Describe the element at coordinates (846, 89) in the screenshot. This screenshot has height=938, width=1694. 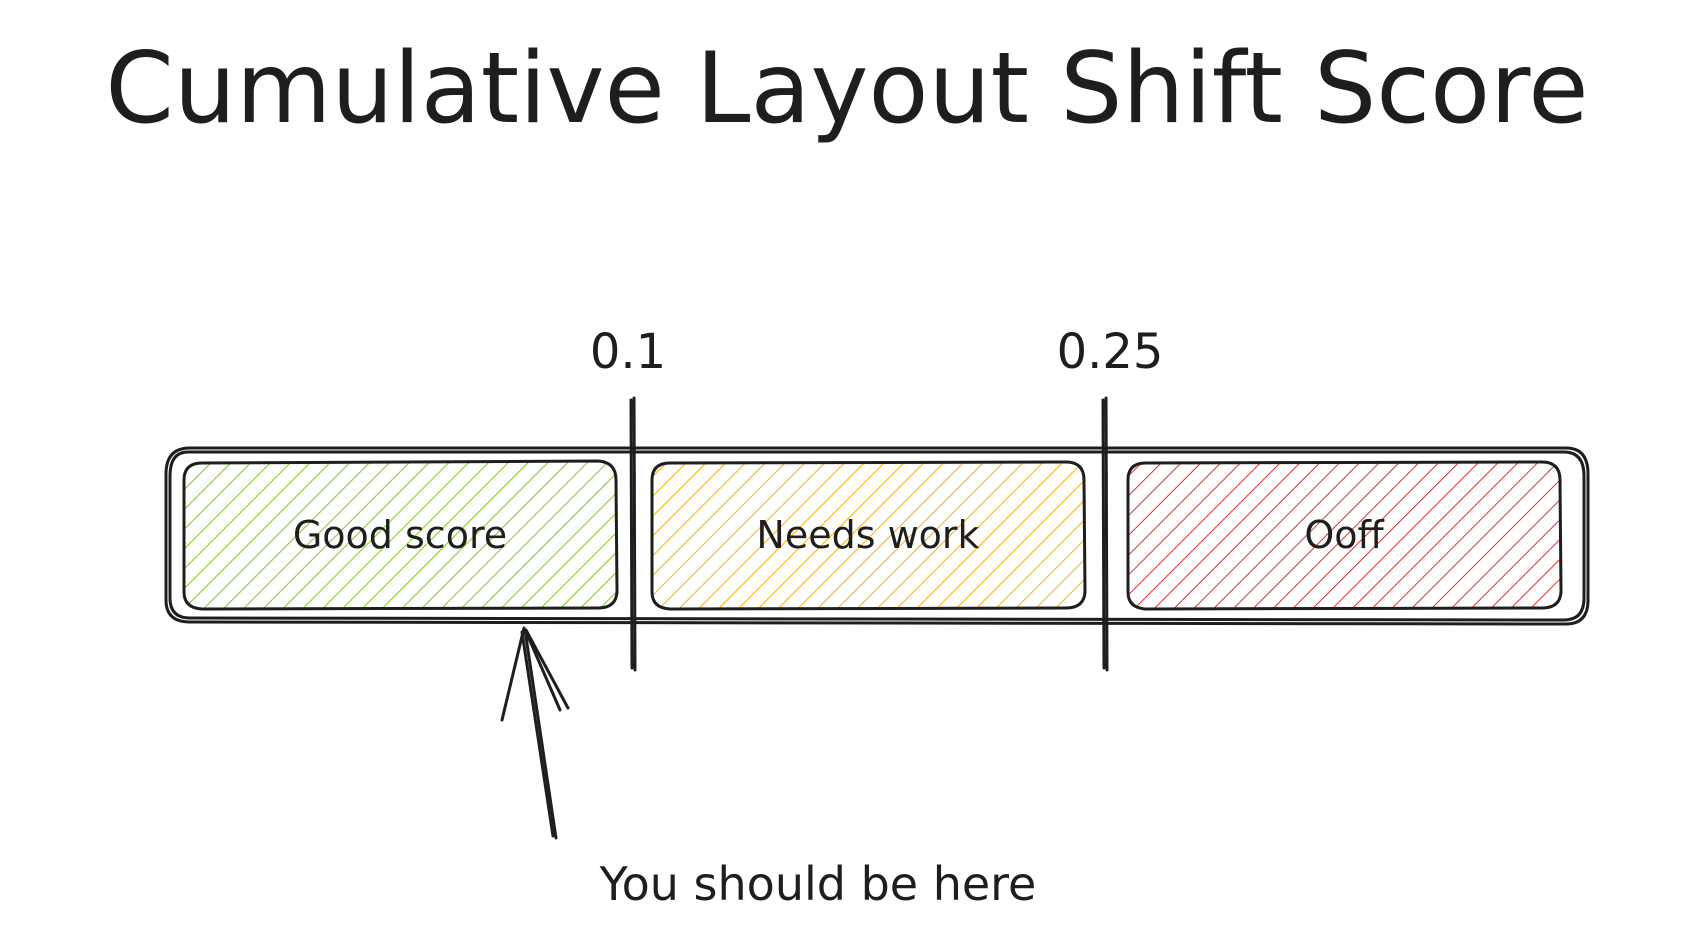
I see `diagram-title: Cumulative Layout Shift Score` at that location.